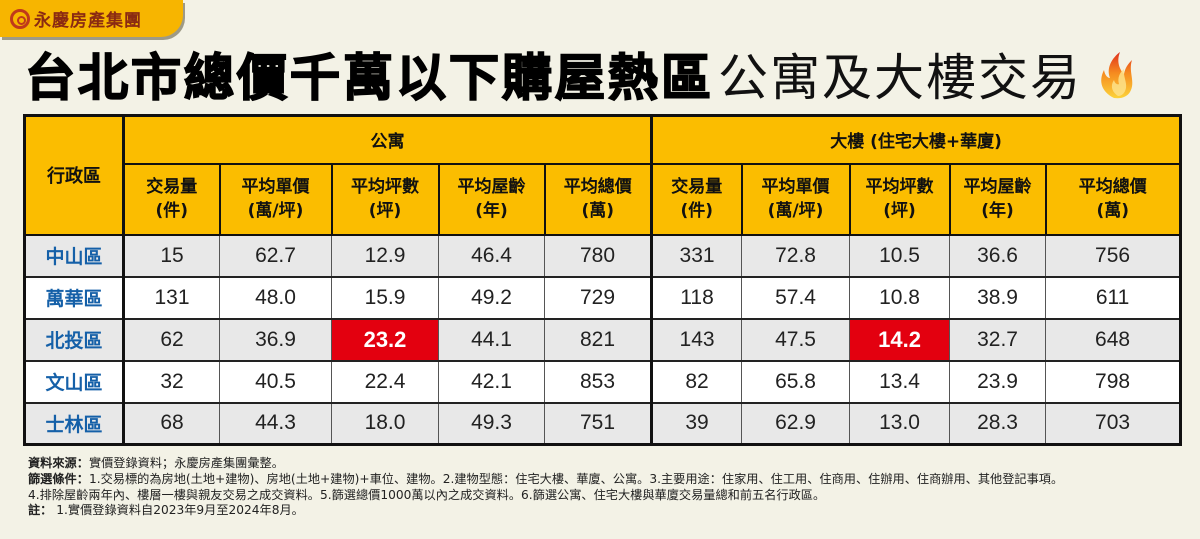  Describe the element at coordinates (1113, 424) in the screenshot. I see `bldg-cell: 703` at that location.